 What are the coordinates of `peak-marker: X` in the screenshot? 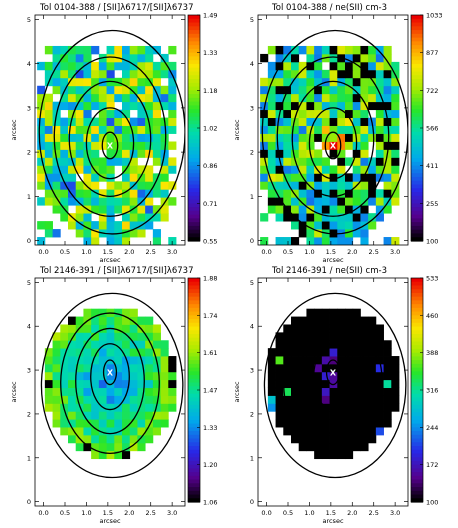 It's located at (333, 372).